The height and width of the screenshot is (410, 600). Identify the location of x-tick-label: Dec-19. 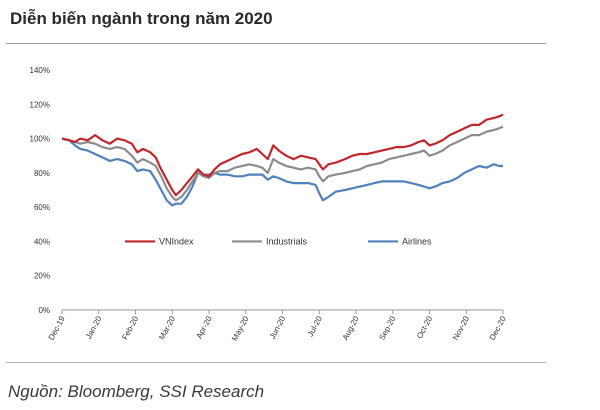
(57, 327).